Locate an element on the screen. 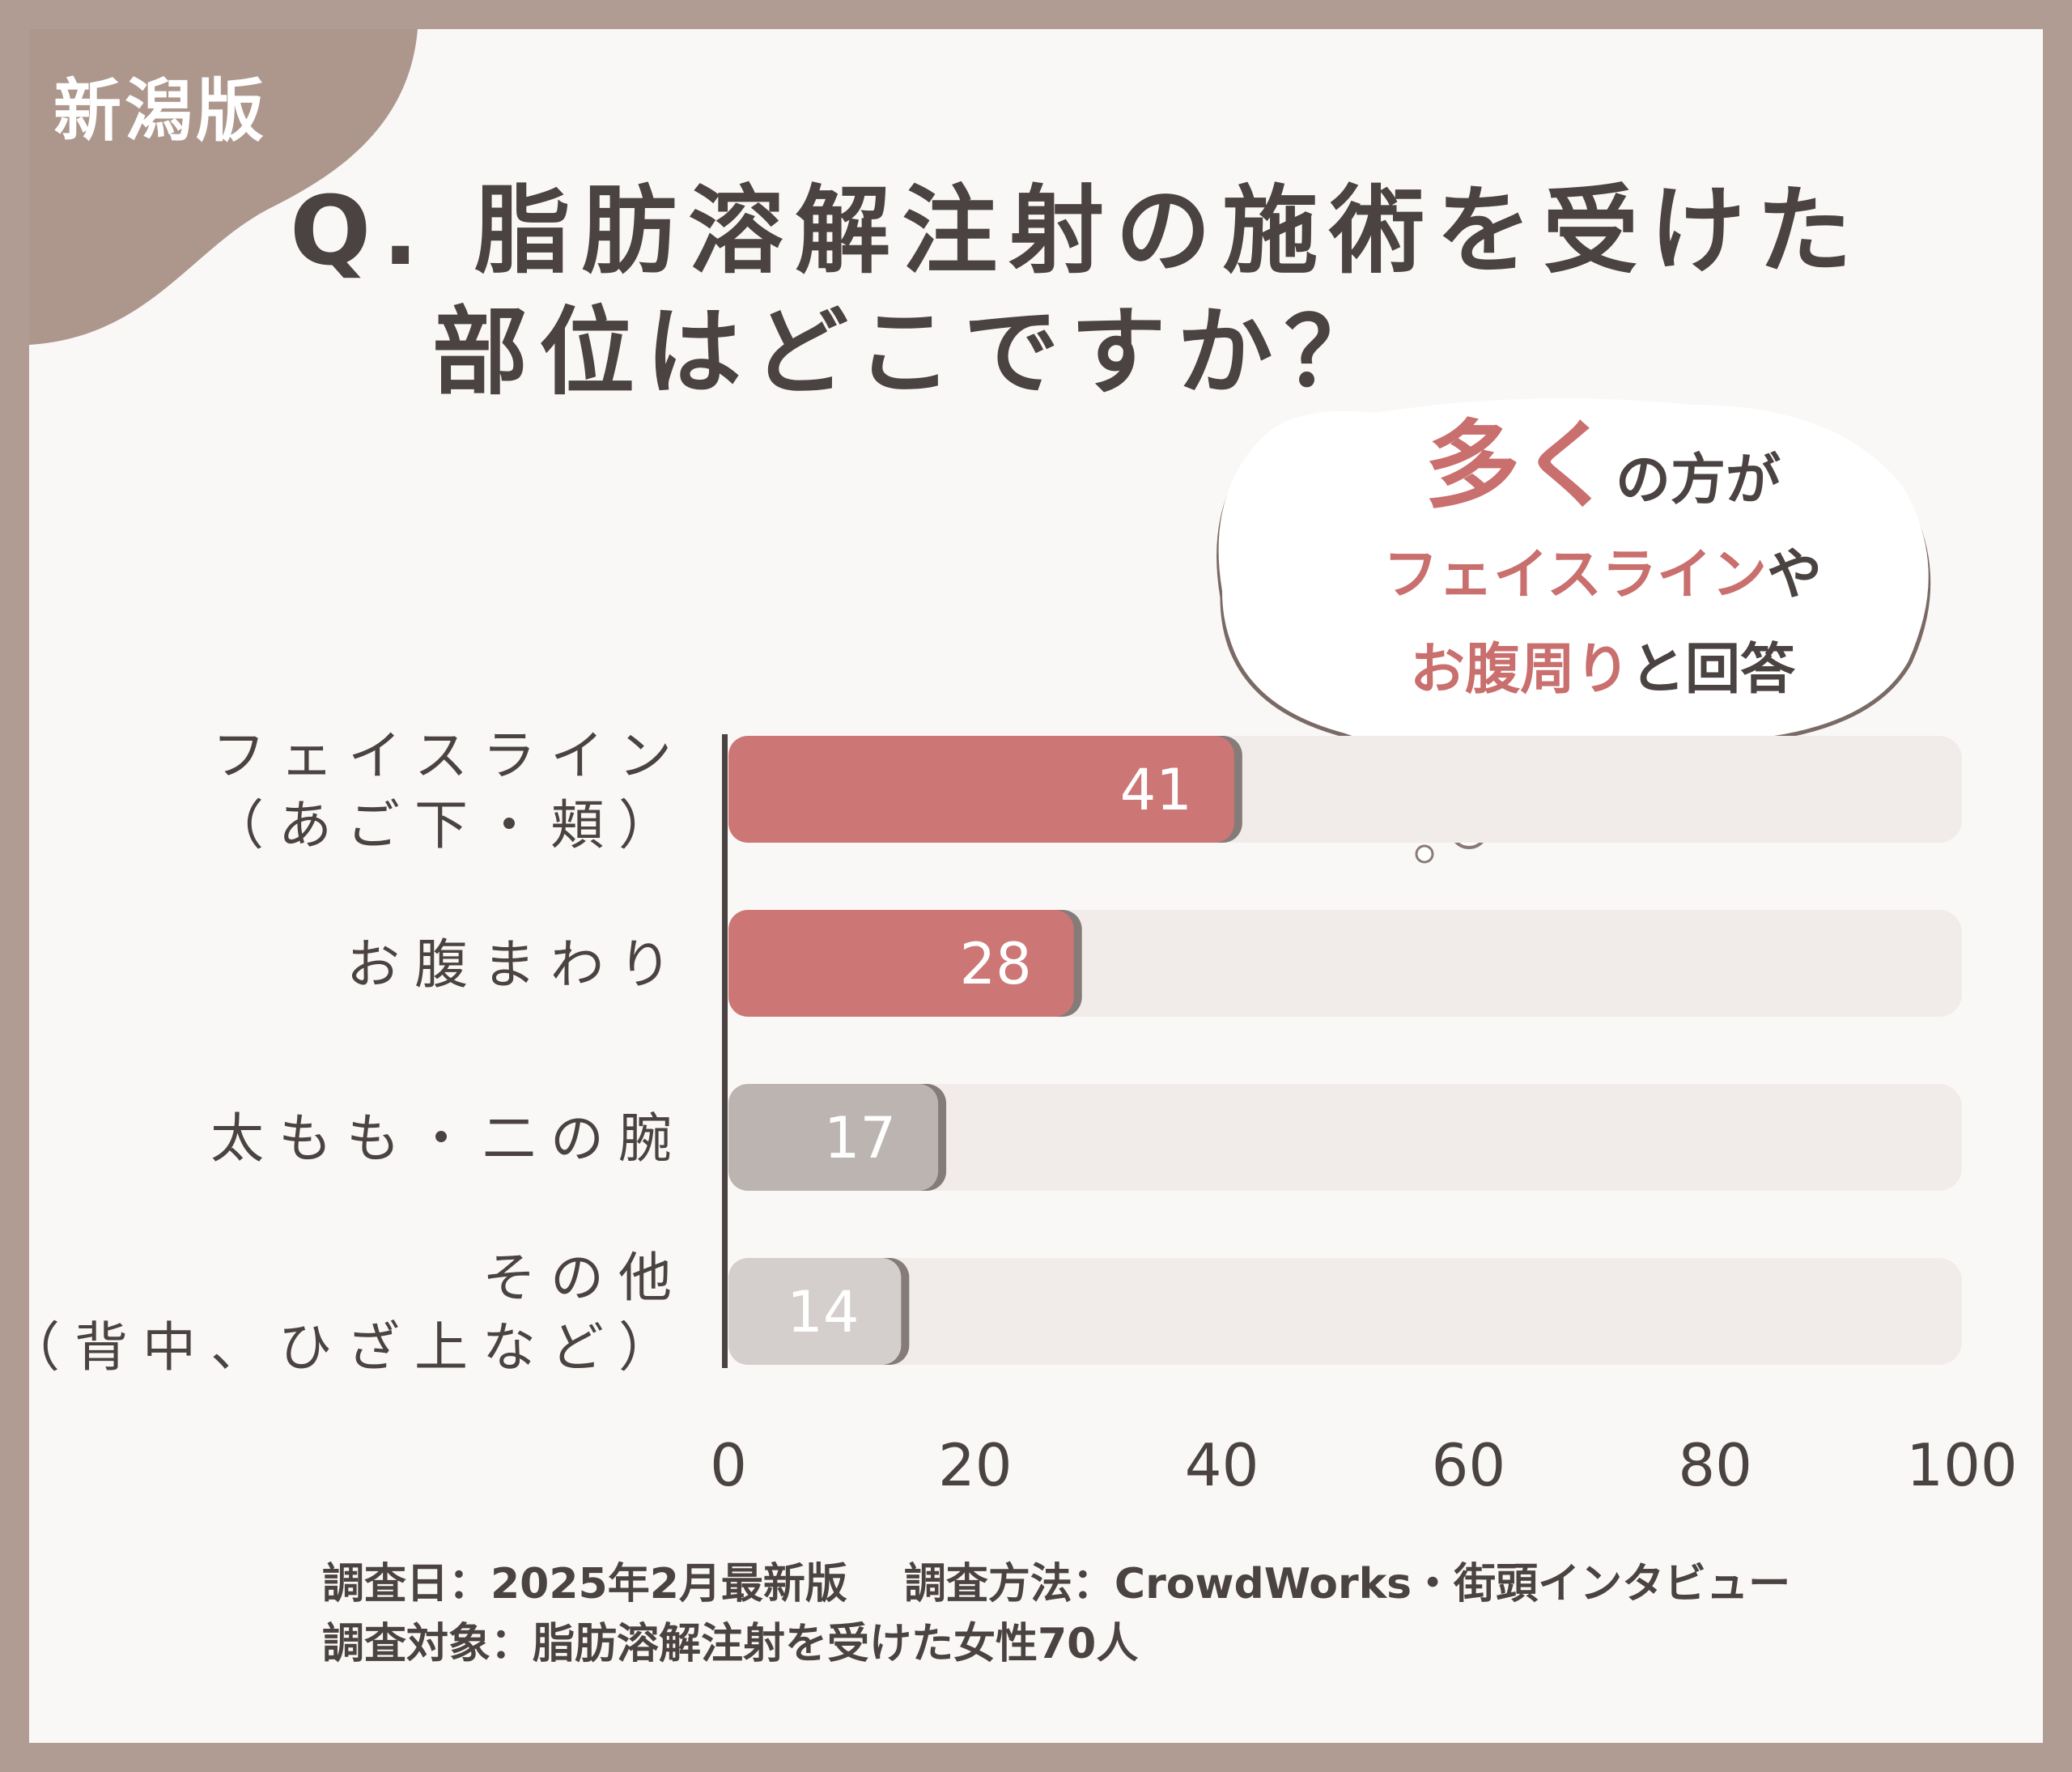  callout-line2-rest: や is located at coordinates (1794, 575).